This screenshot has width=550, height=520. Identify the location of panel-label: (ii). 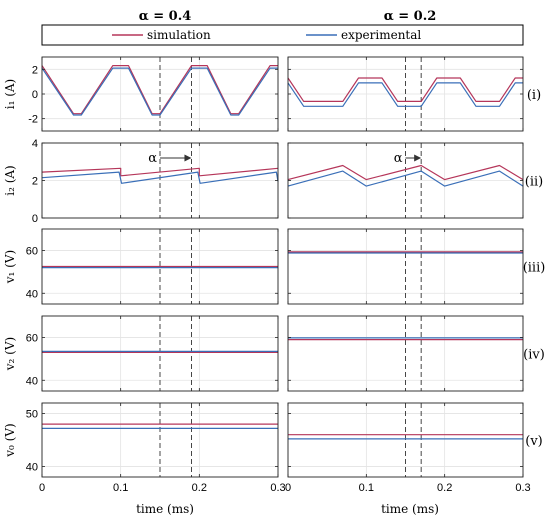
(534, 182).